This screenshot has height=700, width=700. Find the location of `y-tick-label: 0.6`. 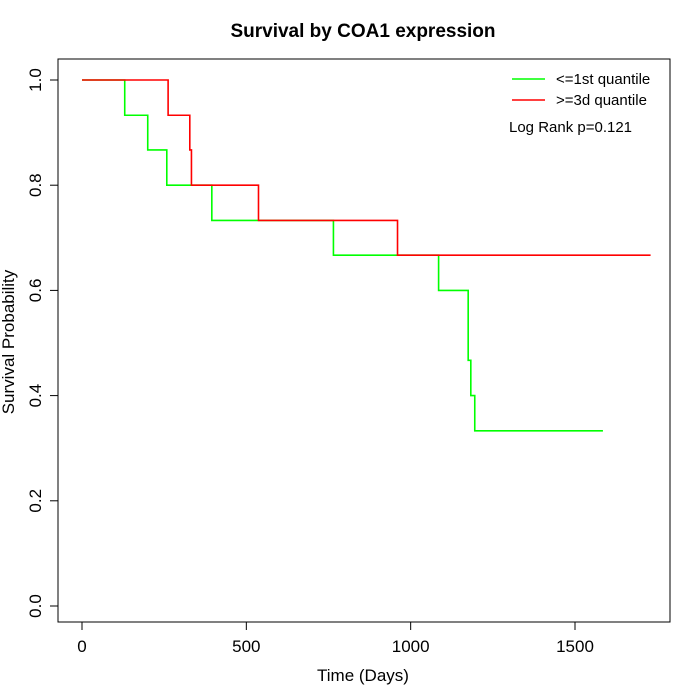

y-tick-label: 0.6 is located at coordinates (35, 291).